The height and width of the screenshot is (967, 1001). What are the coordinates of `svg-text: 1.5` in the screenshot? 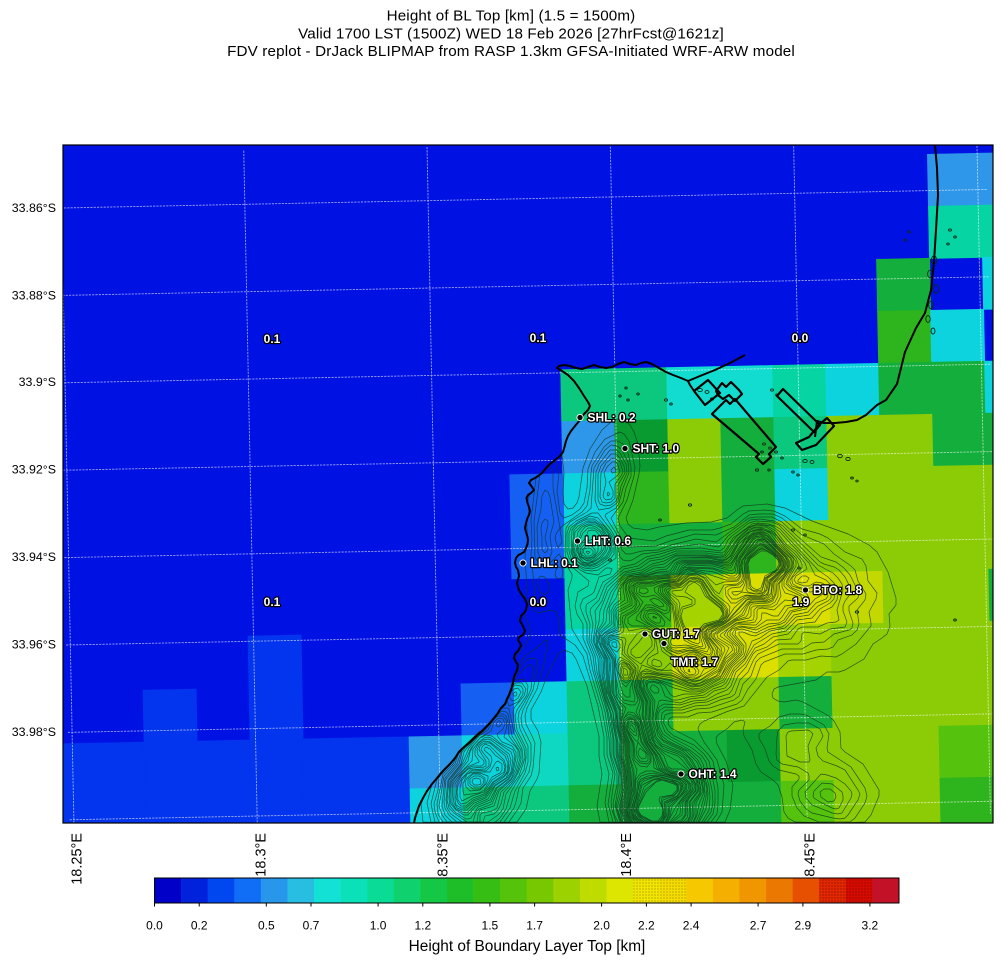 It's located at (490, 926).